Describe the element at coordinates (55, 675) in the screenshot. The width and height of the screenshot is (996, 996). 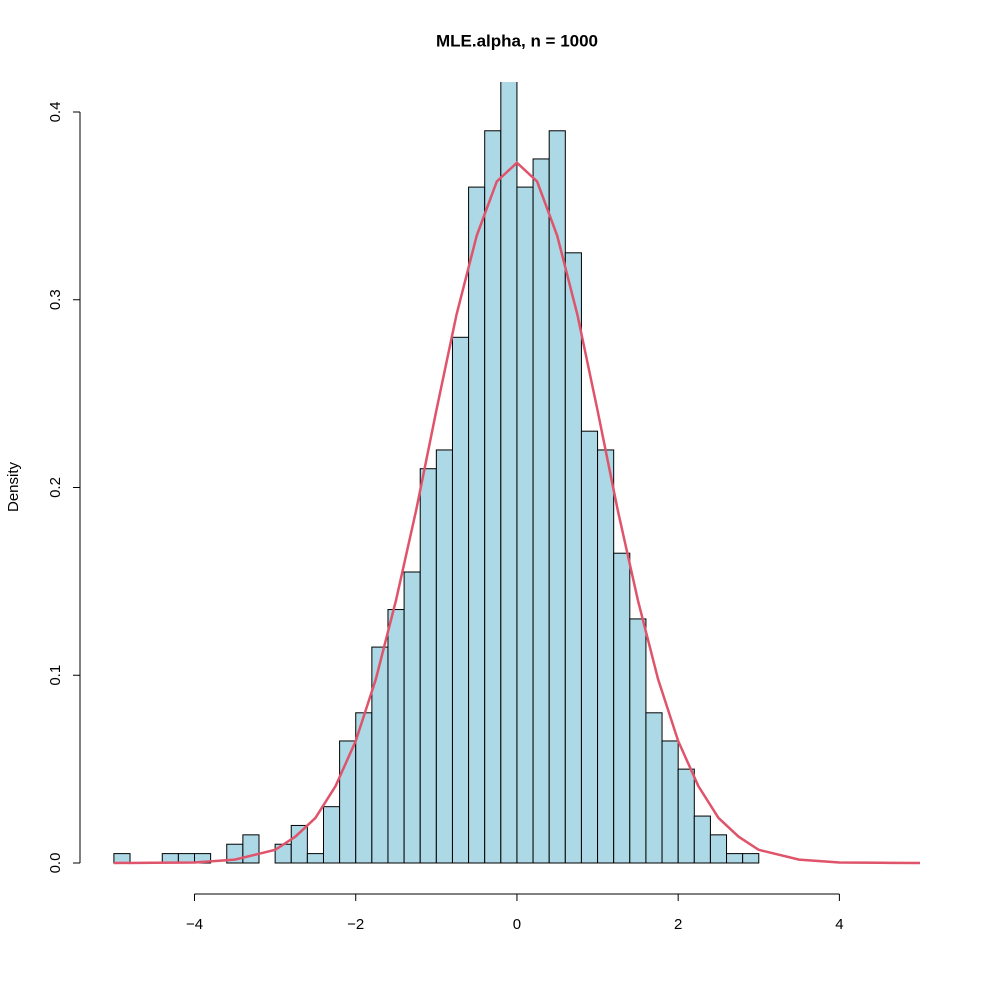
I see `y-tick-label: 0.1` at that location.